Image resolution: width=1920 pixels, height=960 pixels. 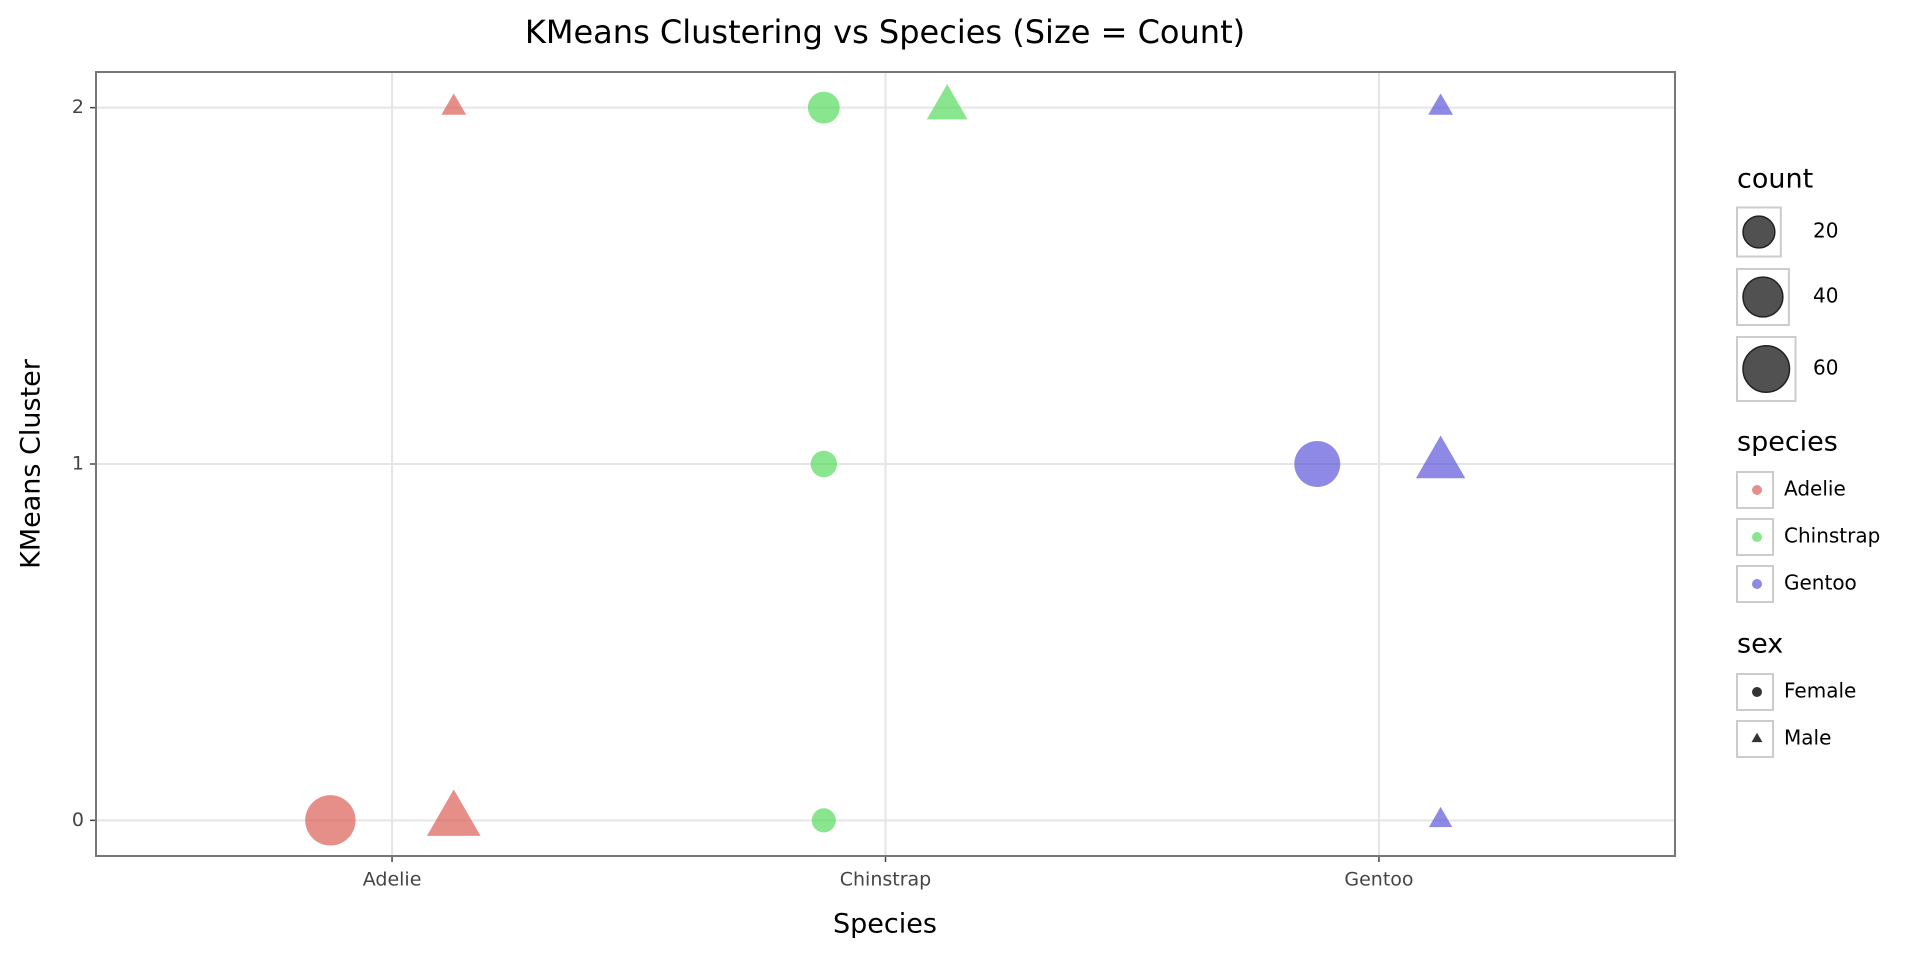 I want to click on legend-label: Gentoo, so click(x=1820, y=583).